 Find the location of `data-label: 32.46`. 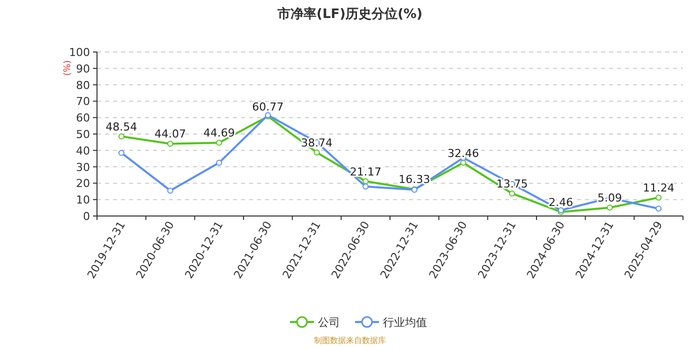

data-label: 32.46 is located at coordinates (463, 153).